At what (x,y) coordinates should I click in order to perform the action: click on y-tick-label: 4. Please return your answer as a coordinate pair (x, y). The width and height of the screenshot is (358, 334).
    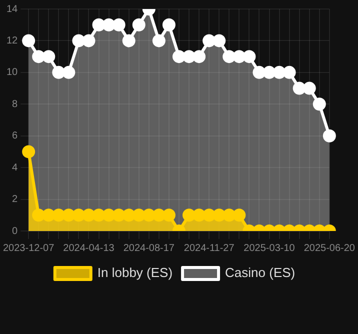
    Looking at the image, I should click on (15, 168).